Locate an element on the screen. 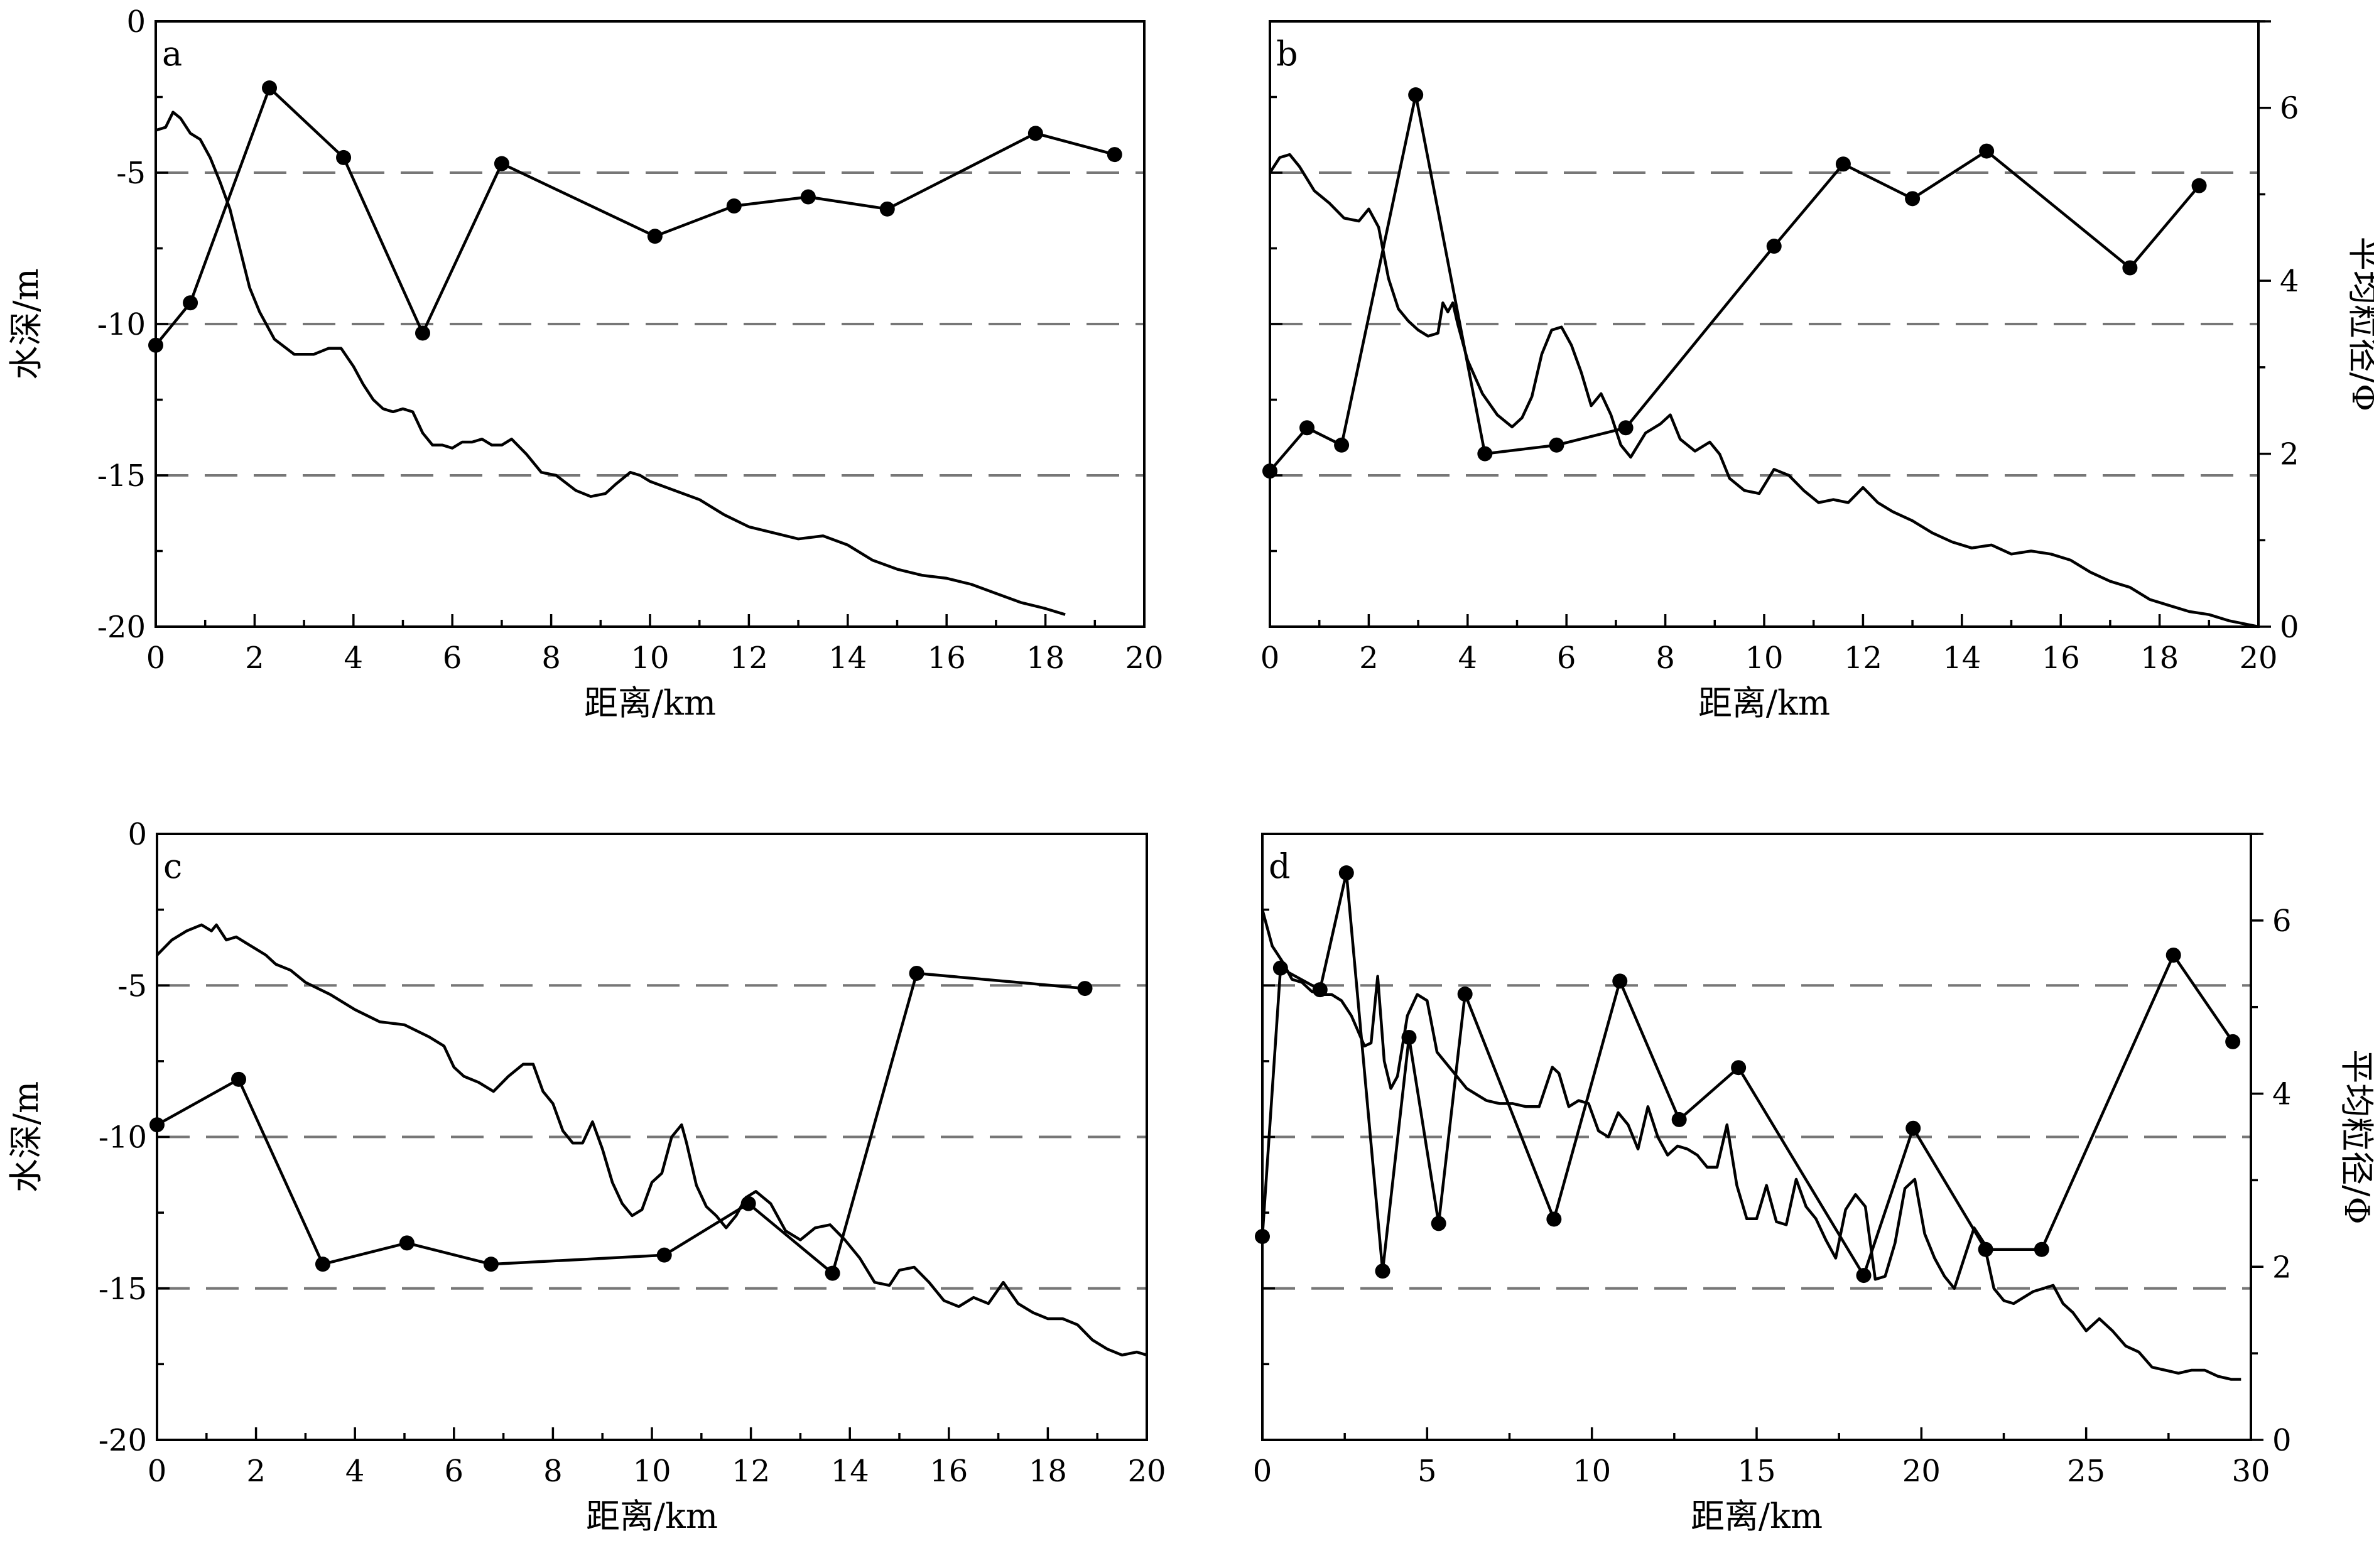  x-tick-label: 12 is located at coordinates (749, 658).